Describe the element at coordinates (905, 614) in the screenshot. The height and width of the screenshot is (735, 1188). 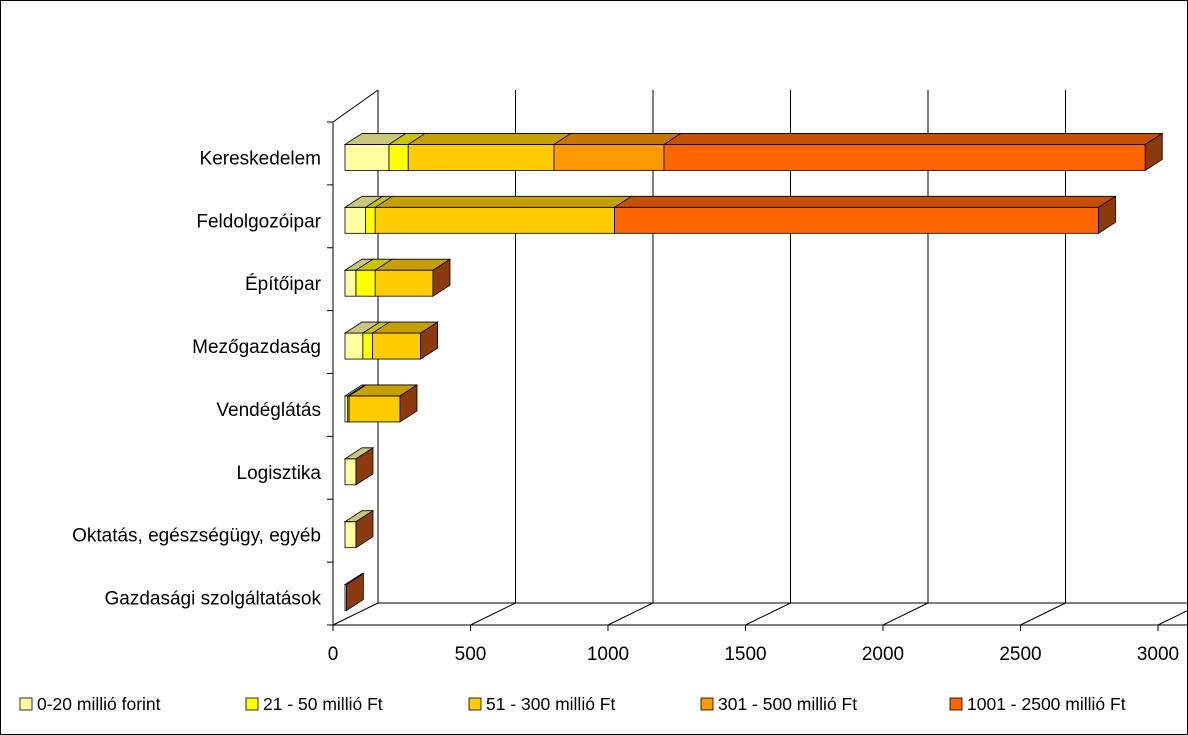
I see `floor-gridline-2000` at that location.